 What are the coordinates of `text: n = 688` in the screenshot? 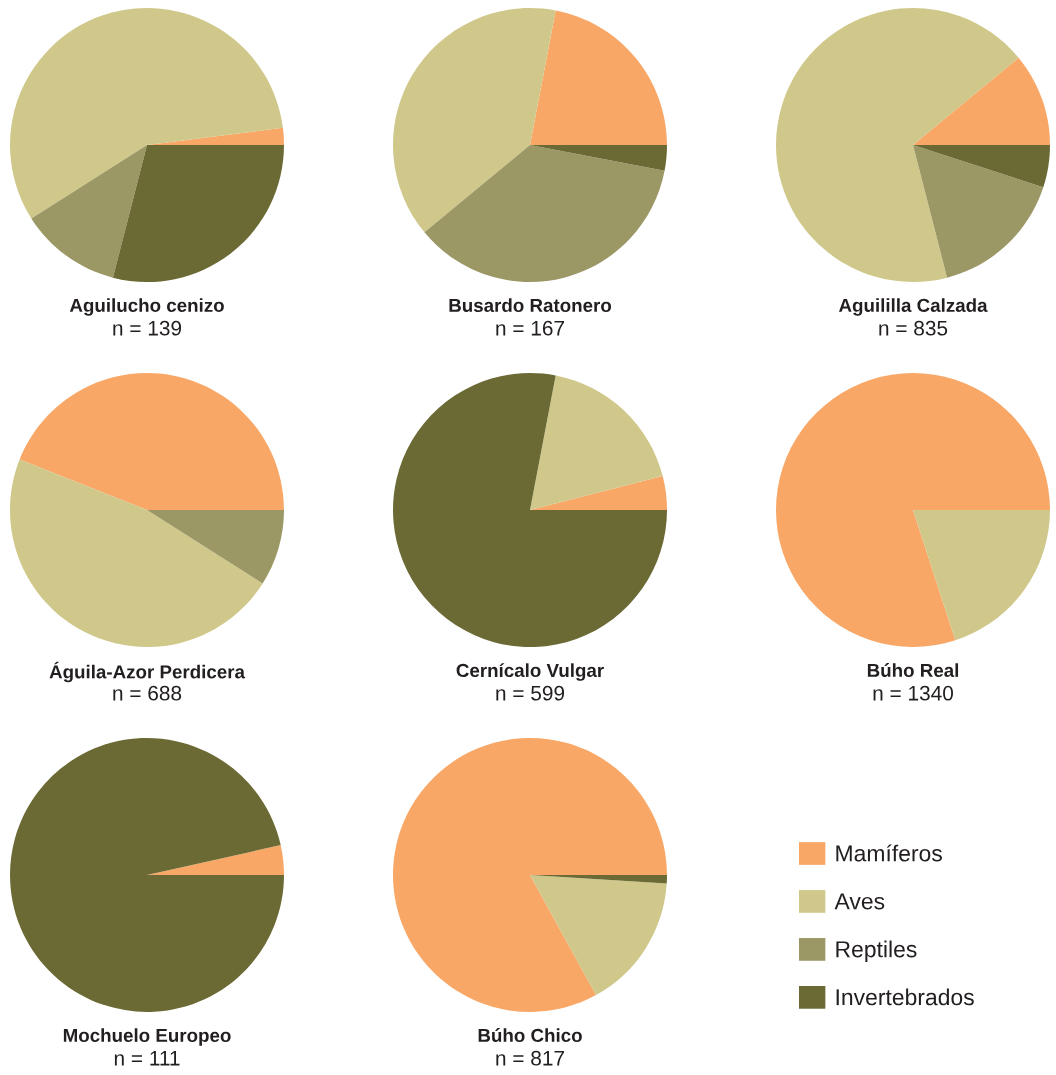 It's located at (147, 693).